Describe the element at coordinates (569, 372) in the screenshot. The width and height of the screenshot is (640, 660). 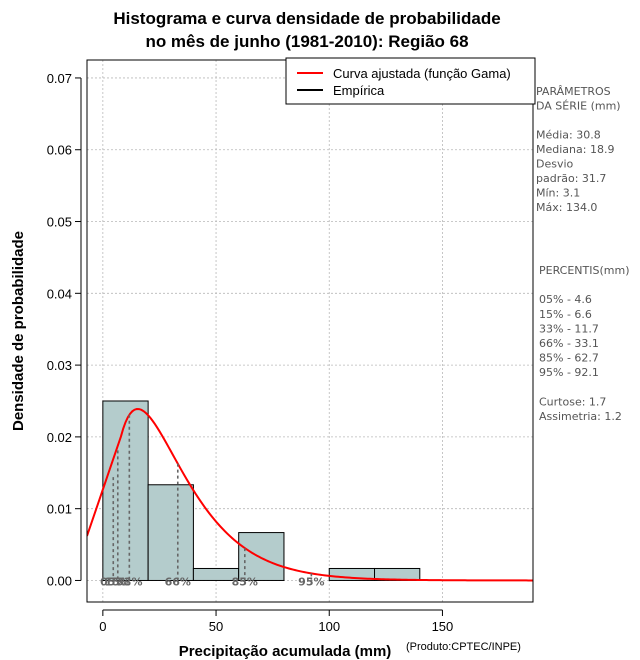
I see `percentis-line-7: 95% - 92.1` at that location.